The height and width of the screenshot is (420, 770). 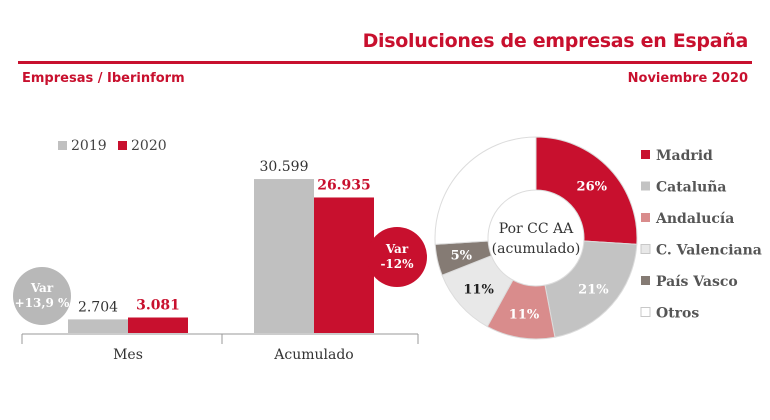 I want to click on pie-legend-swatch-otros, so click(x=645, y=312).